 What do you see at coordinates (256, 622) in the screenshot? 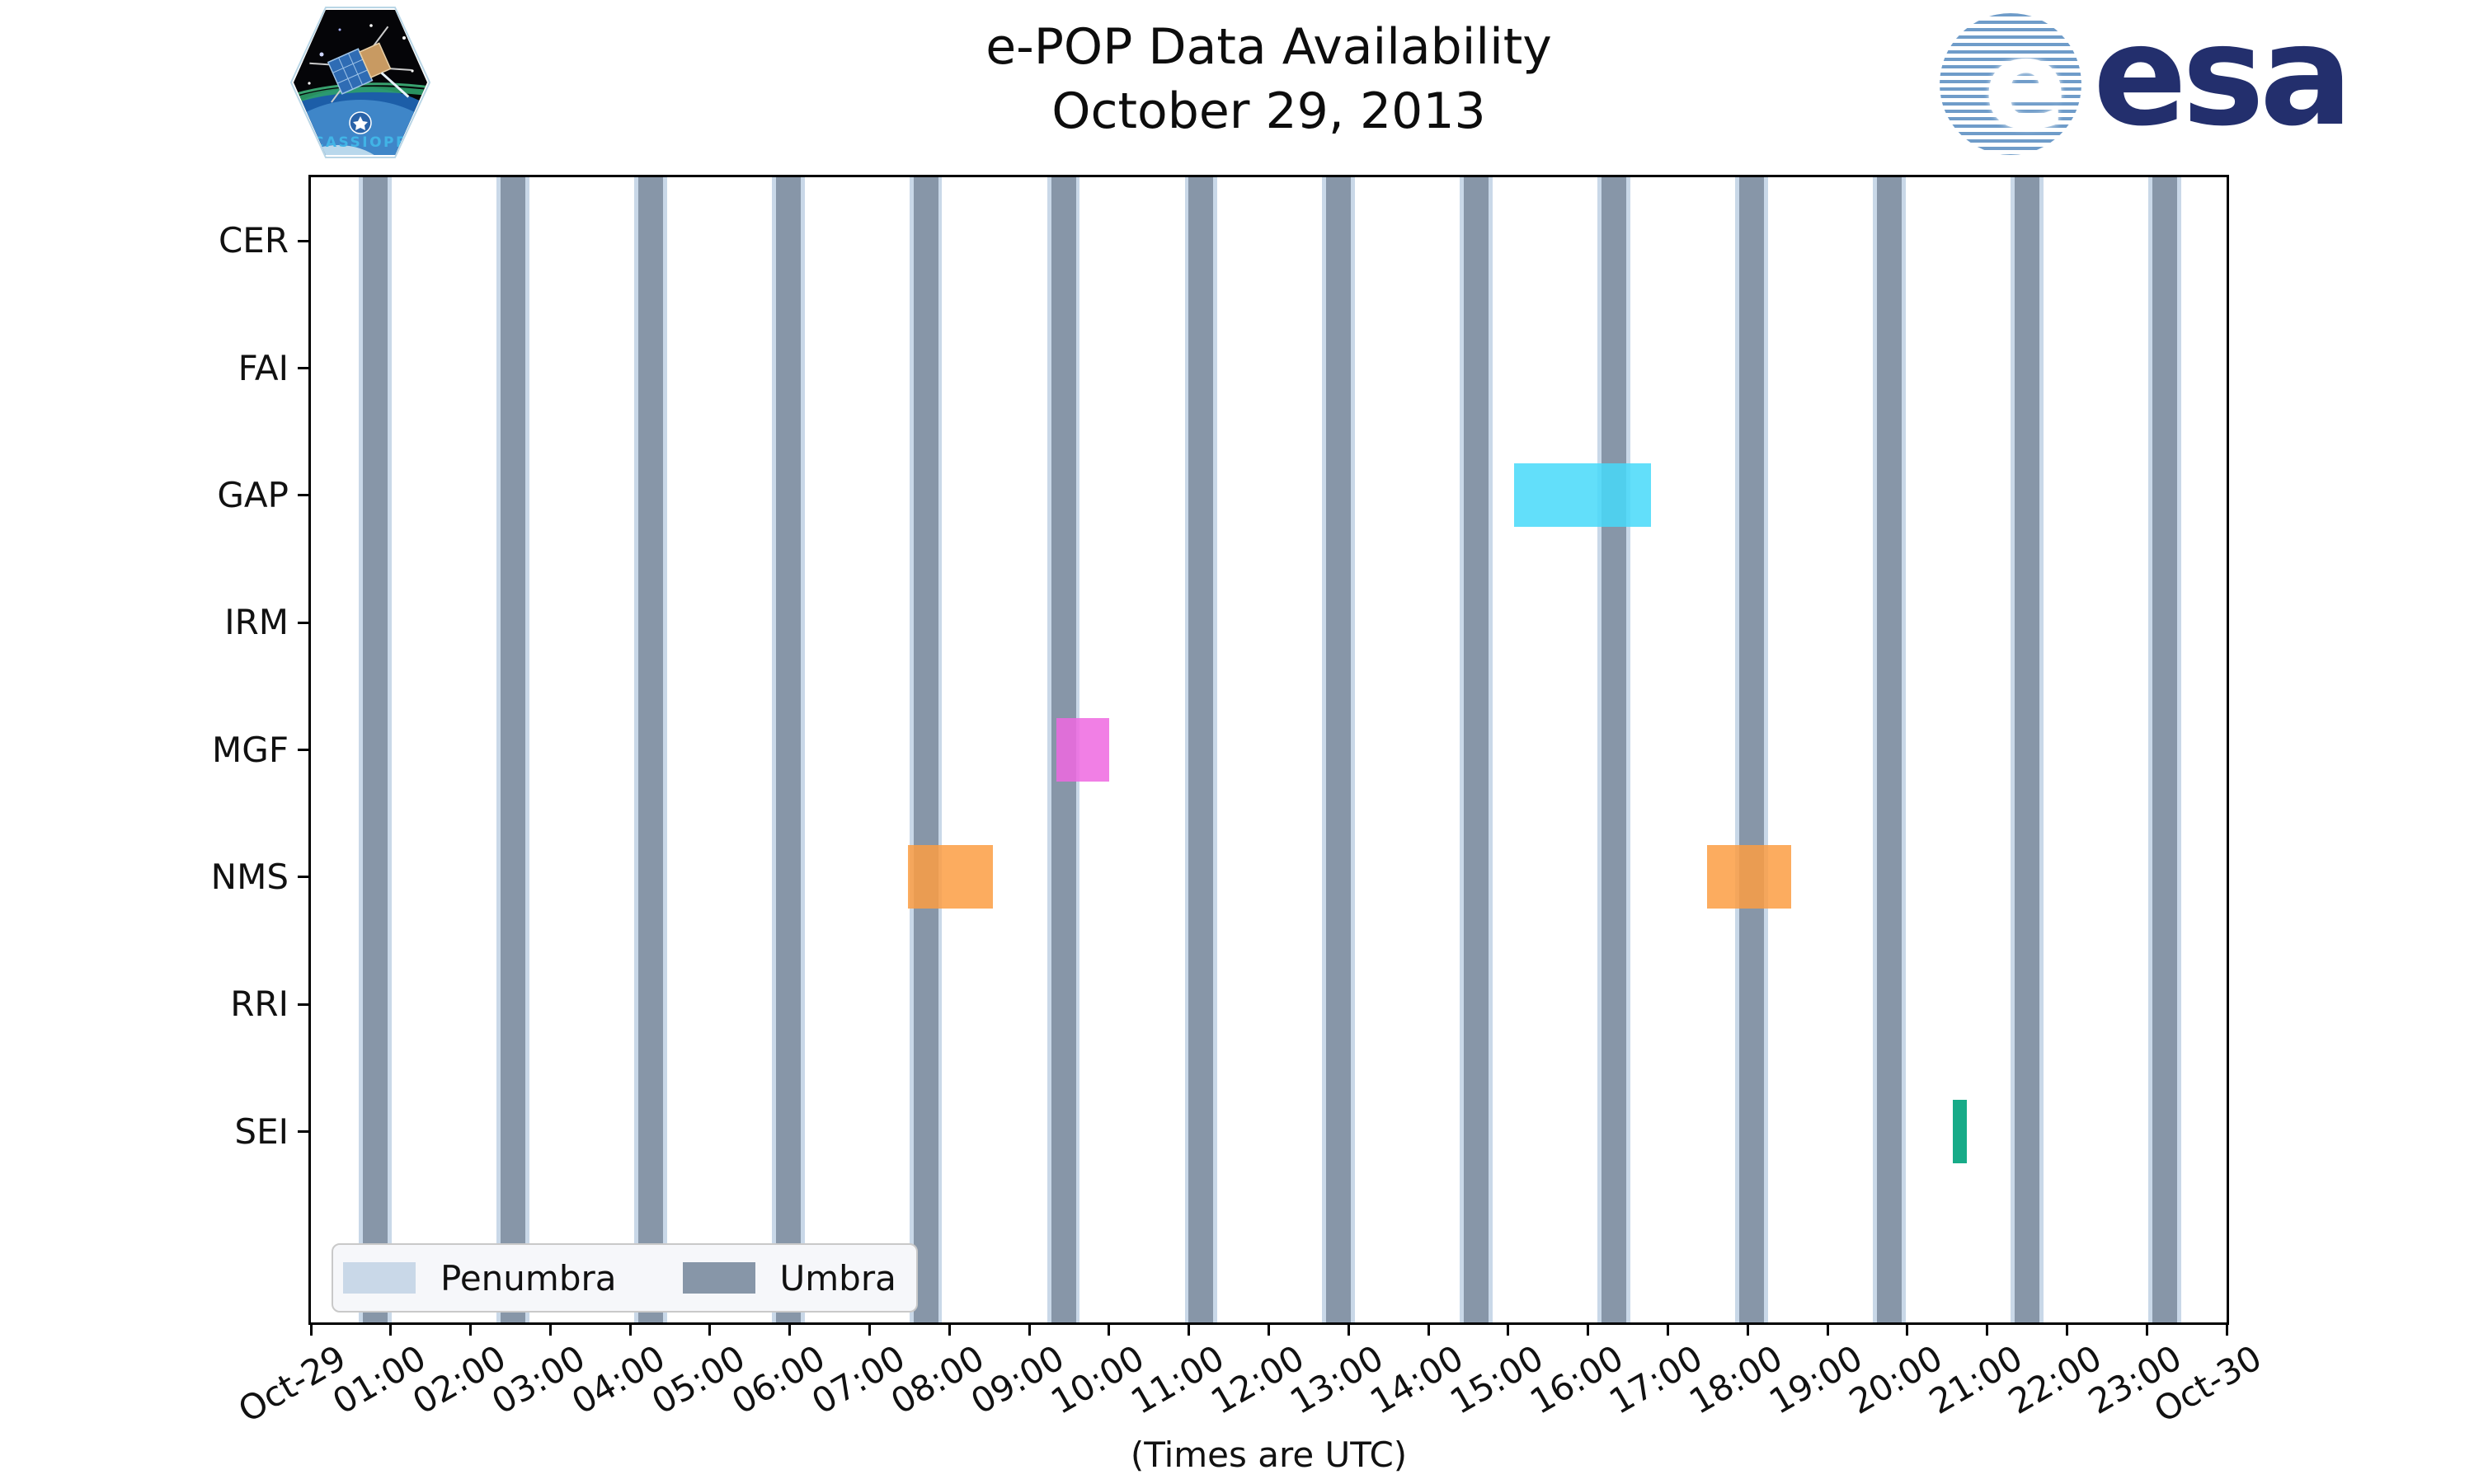
I see `y-label-irm: IRM` at bounding box center [256, 622].